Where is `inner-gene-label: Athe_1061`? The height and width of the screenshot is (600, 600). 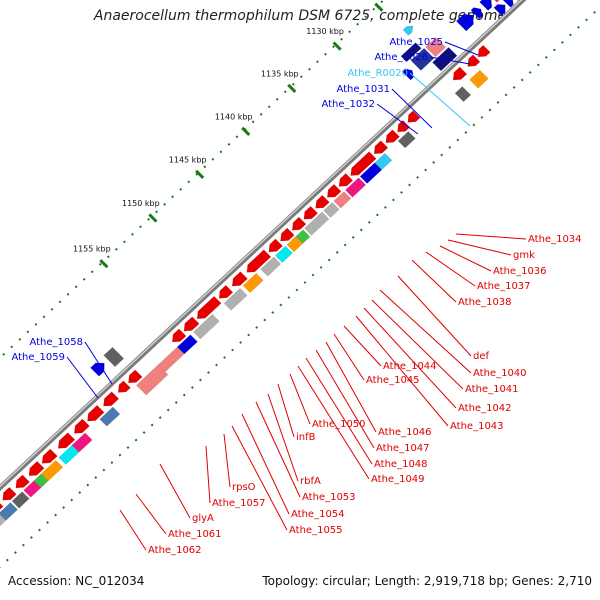
inner-gene-label: Athe_1061 is located at coordinates (195, 534).